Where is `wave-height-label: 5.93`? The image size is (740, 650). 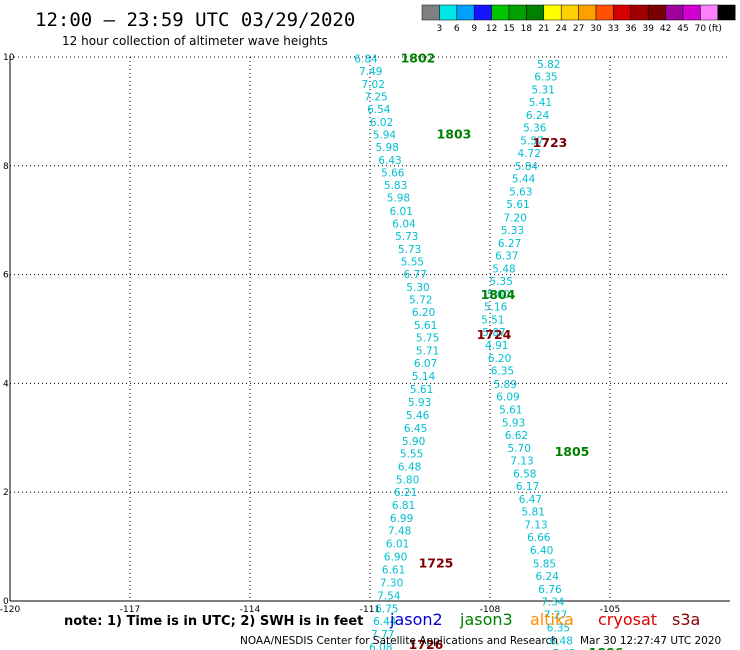
wave-height-label: 5.93 is located at coordinates (513, 423).